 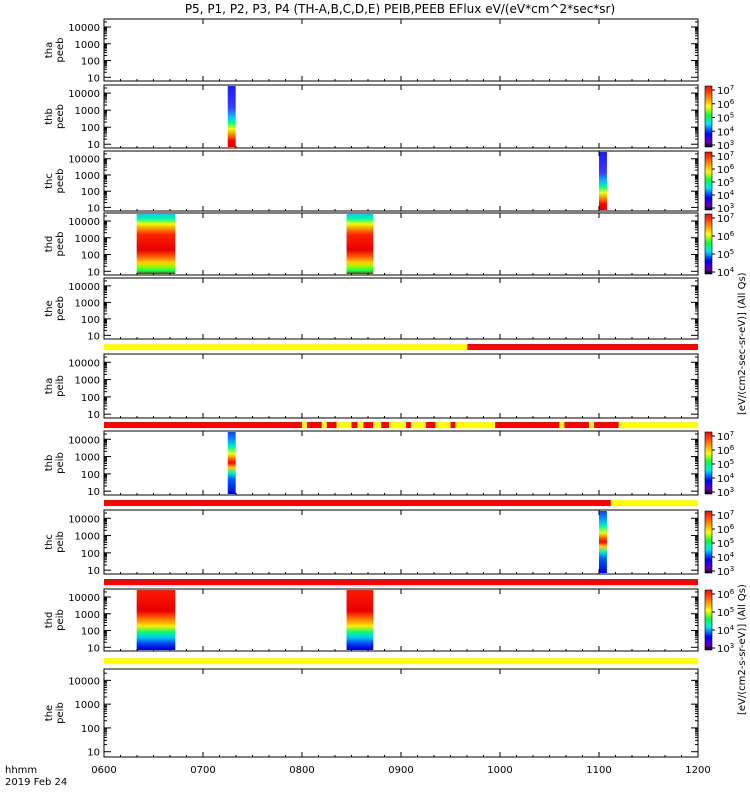 What do you see at coordinates (202, 770) in the screenshot?
I see `x-tick-label: 0700` at bounding box center [202, 770].